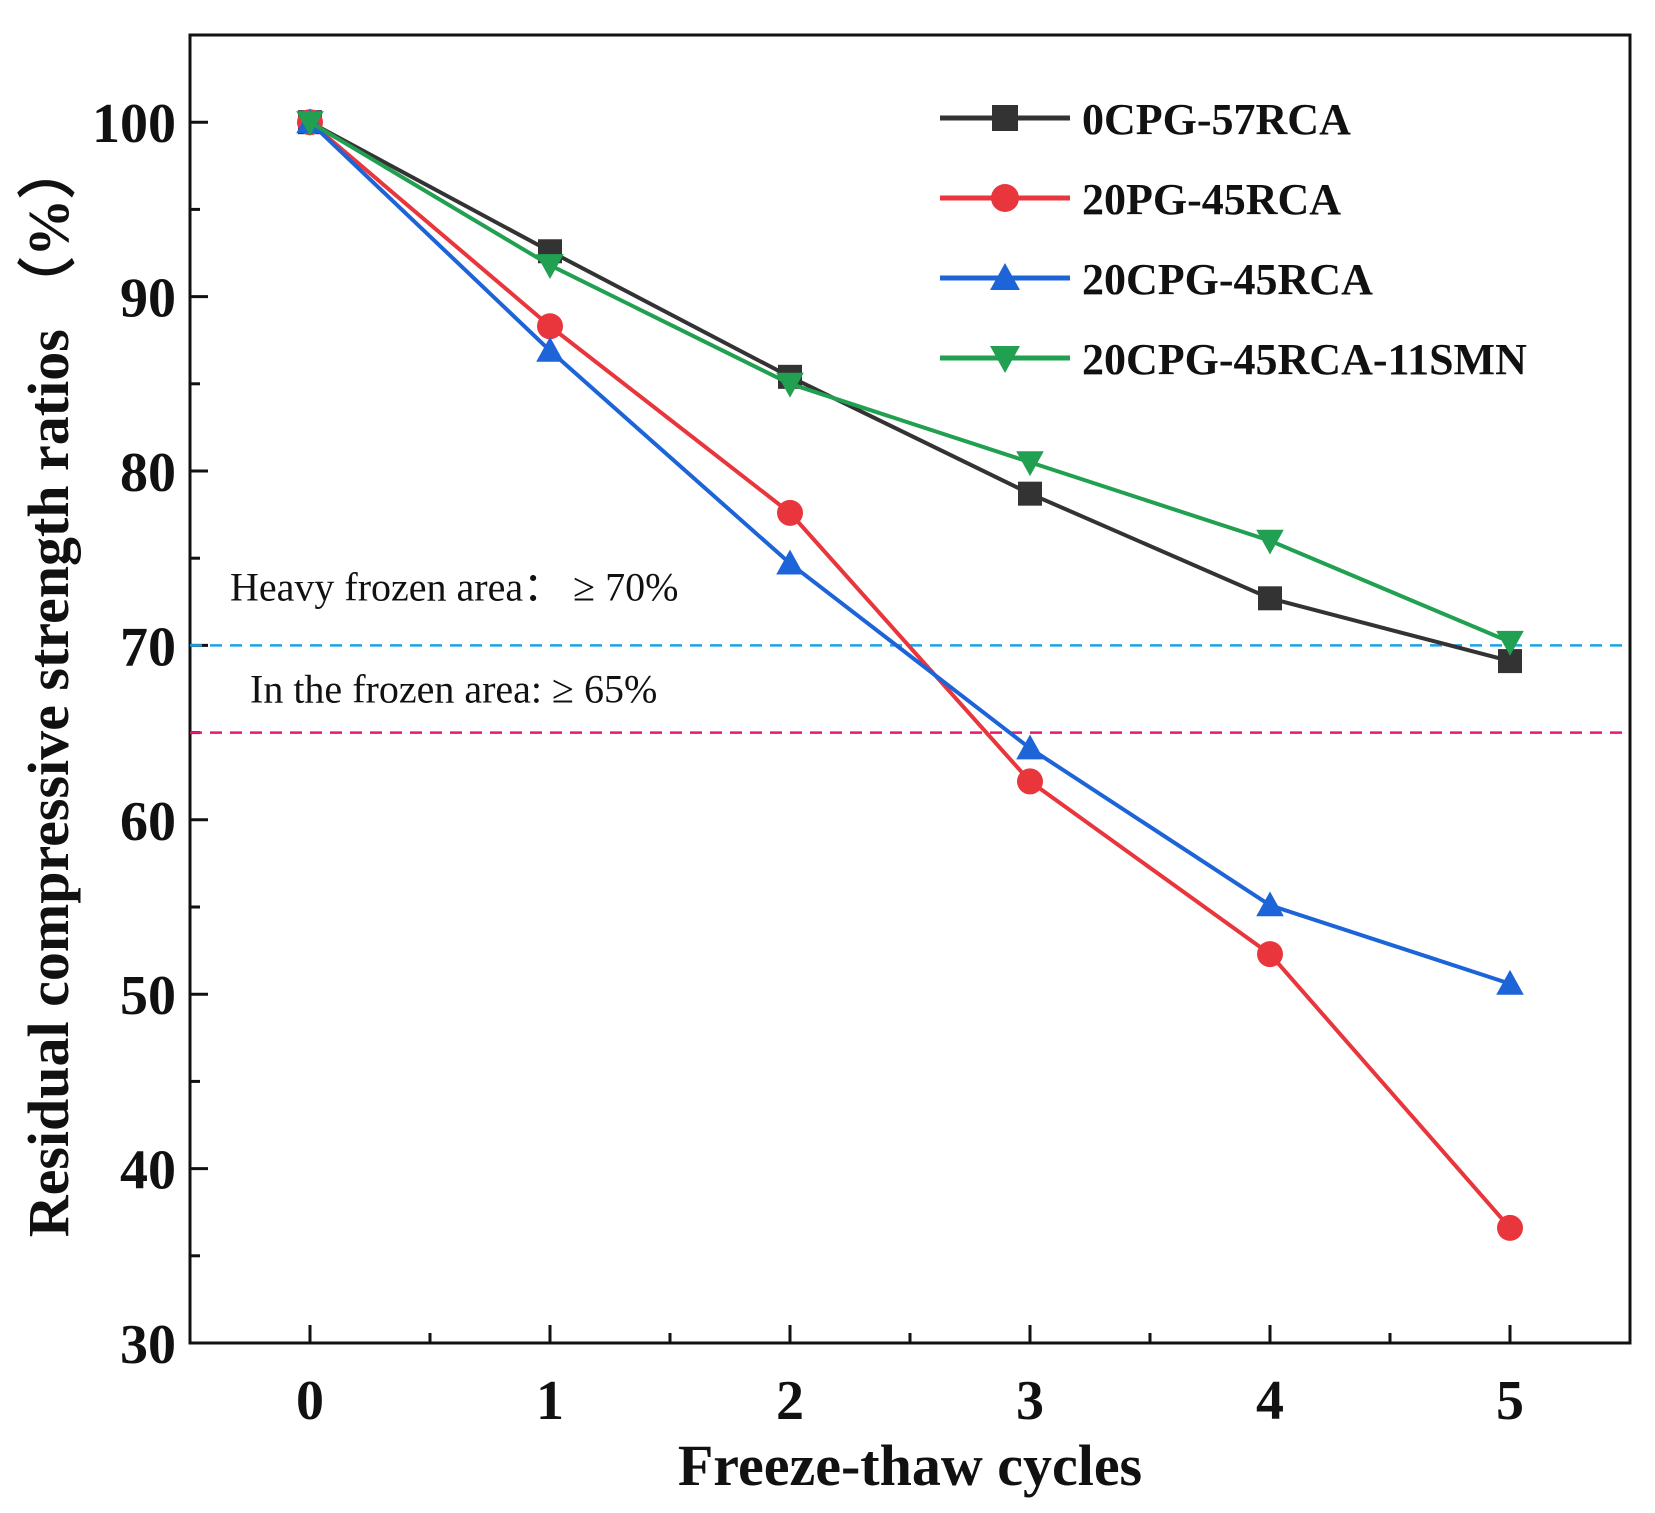 Image resolution: width=1655 pixels, height=1513 pixels. What do you see at coordinates (148, 473) in the screenshot?
I see `y-tick-label: 80` at bounding box center [148, 473].